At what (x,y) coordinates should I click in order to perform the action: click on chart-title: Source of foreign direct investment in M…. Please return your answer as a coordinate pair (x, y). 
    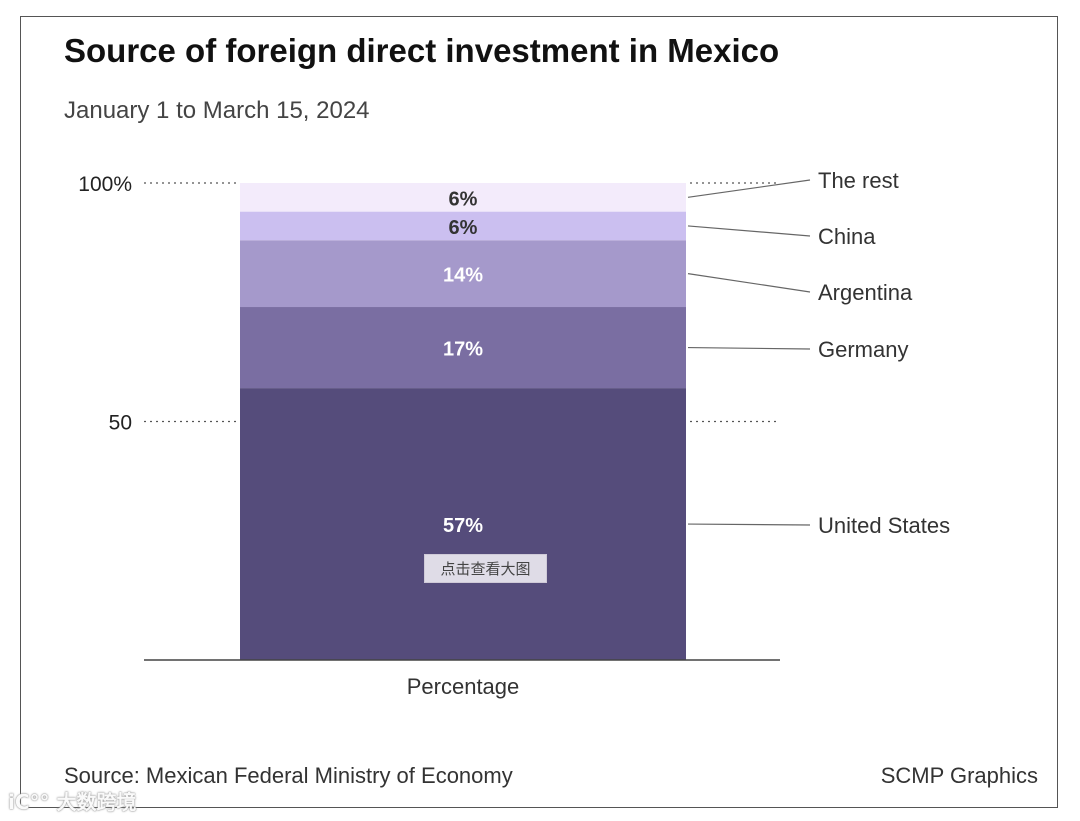
    Looking at the image, I should click on (422, 50).